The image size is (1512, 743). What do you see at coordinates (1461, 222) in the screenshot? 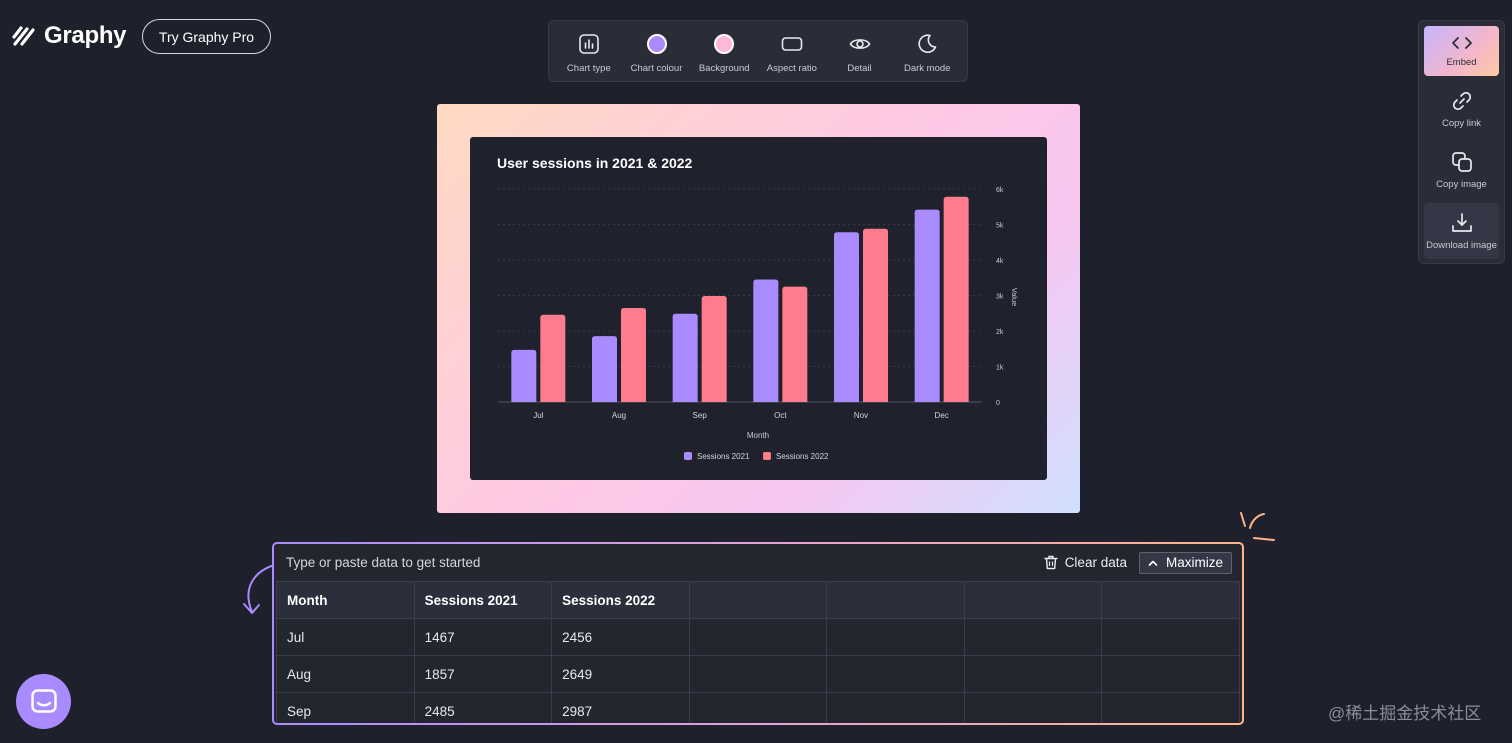
I see `download-icon` at bounding box center [1461, 222].